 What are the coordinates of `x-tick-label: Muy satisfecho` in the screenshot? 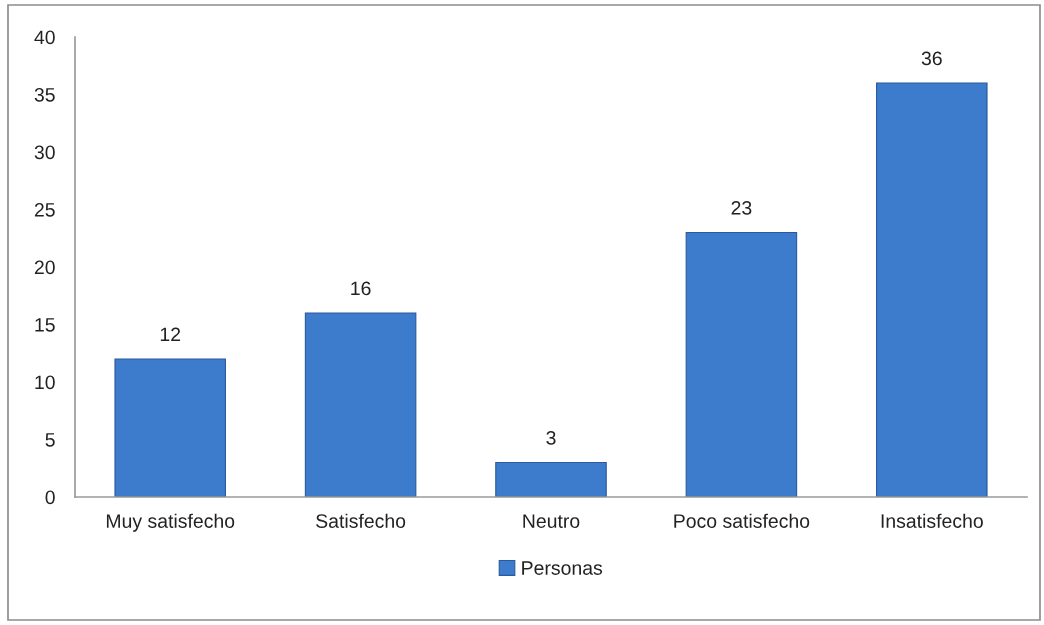 It's located at (170, 522).